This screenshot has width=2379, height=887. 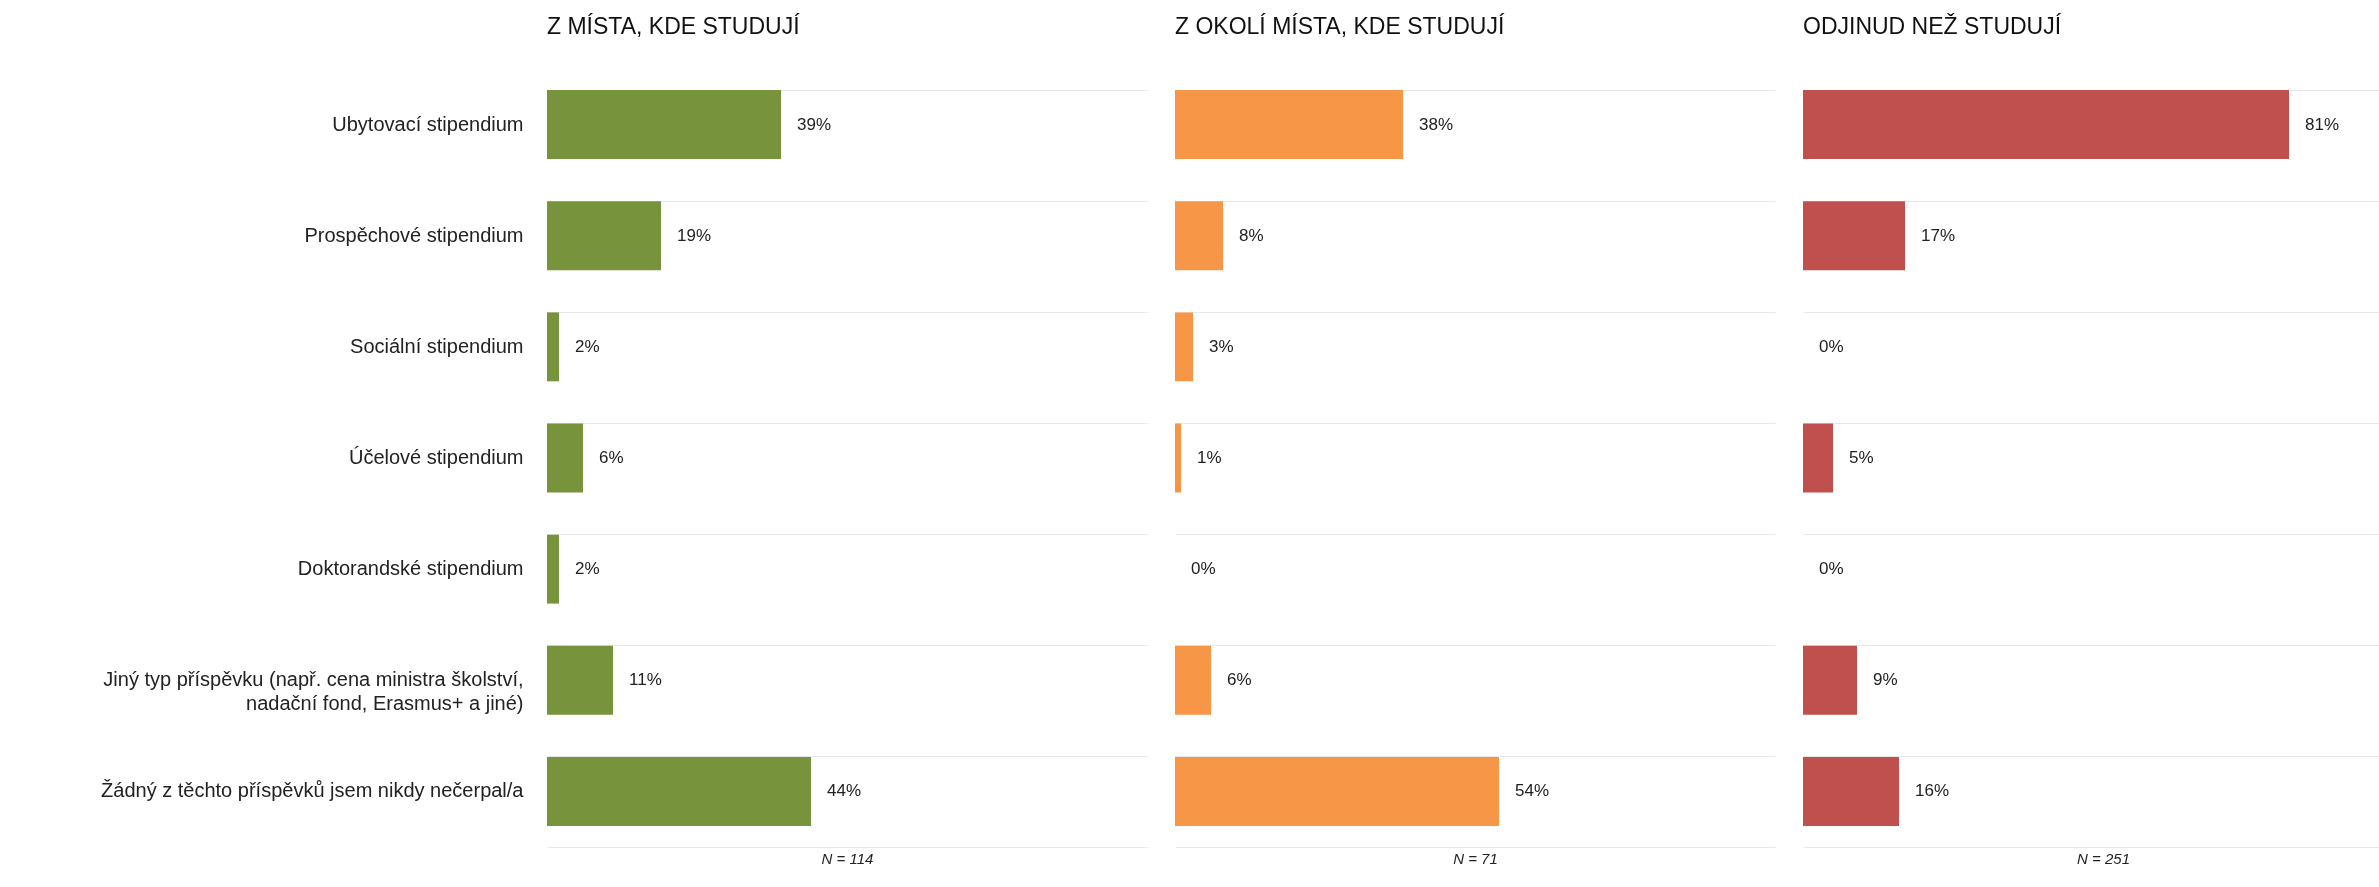 I want to click on data-label: 5%, so click(x=1861, y=457).